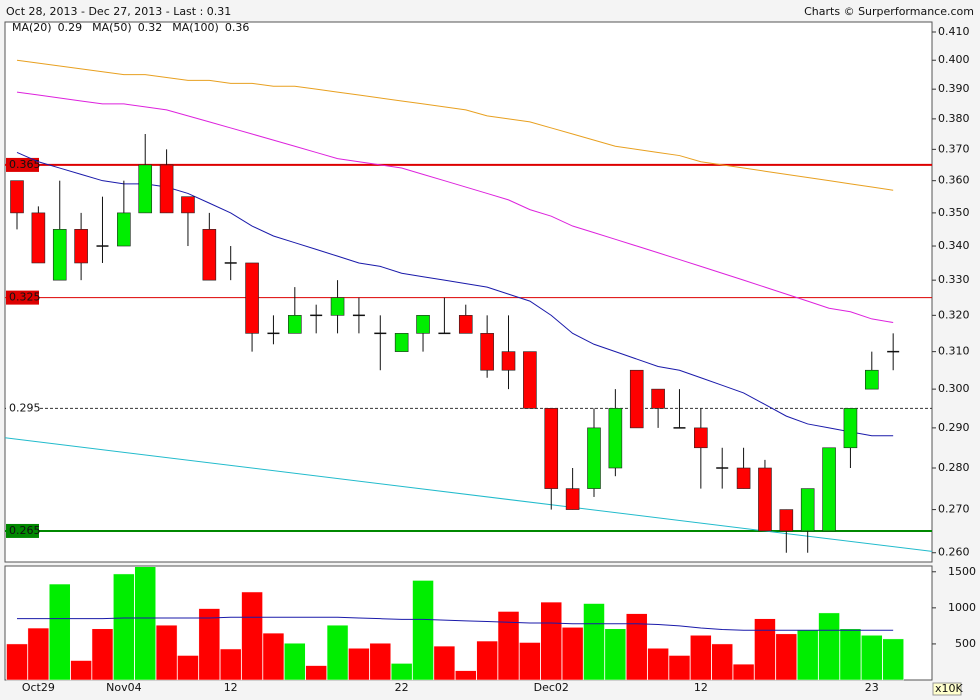 The height and width of the screenshot is (700, 980). I want to click on volume-tick-label: 500, so click(965, 643).